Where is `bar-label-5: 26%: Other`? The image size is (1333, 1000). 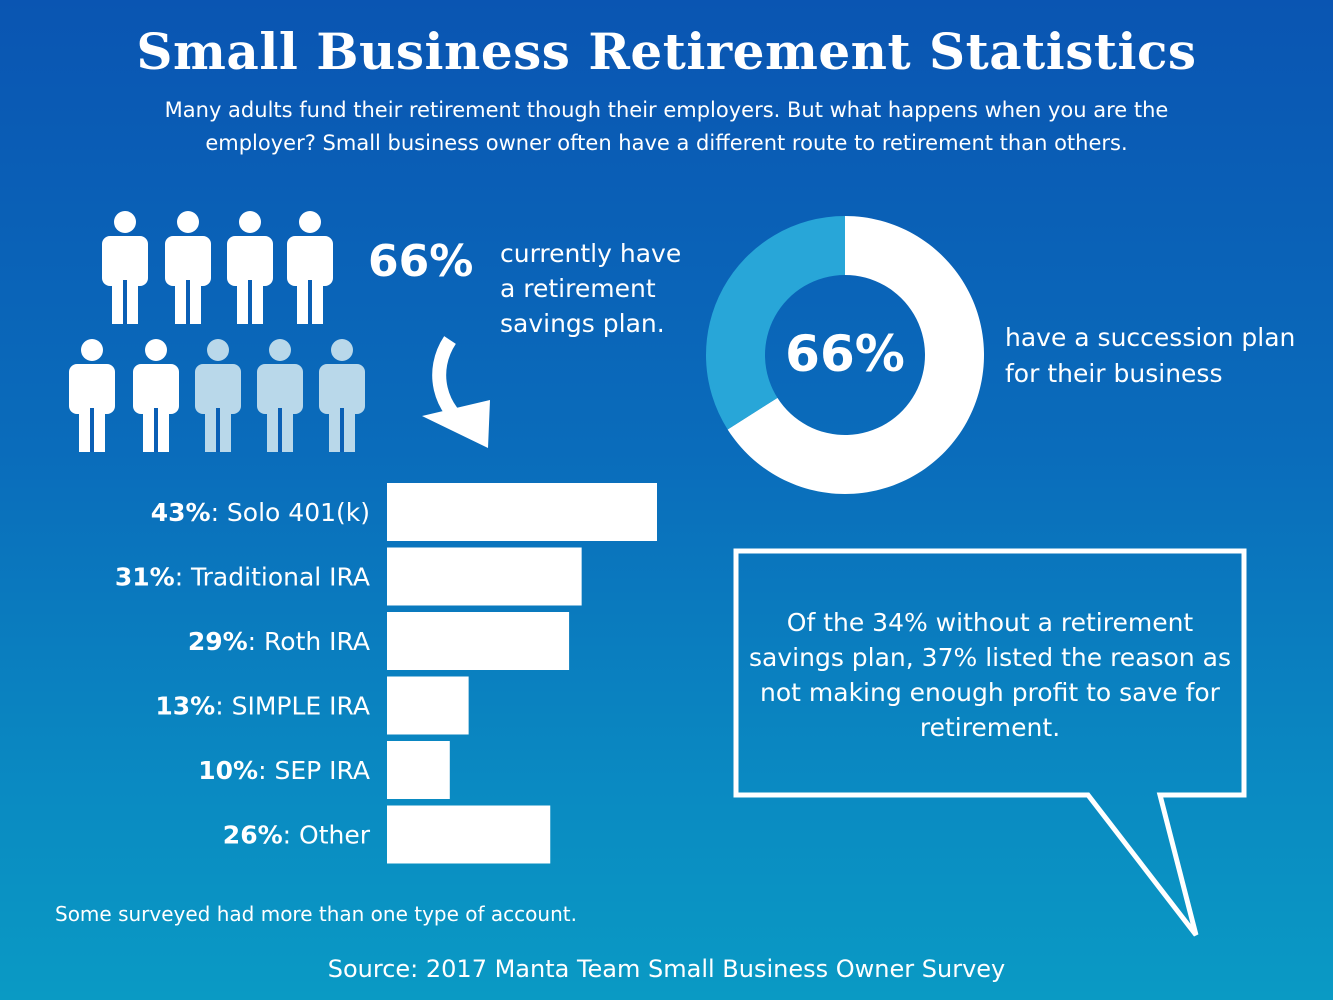
bar-label-5: 26%: Other is located at coordinates (297, 835).